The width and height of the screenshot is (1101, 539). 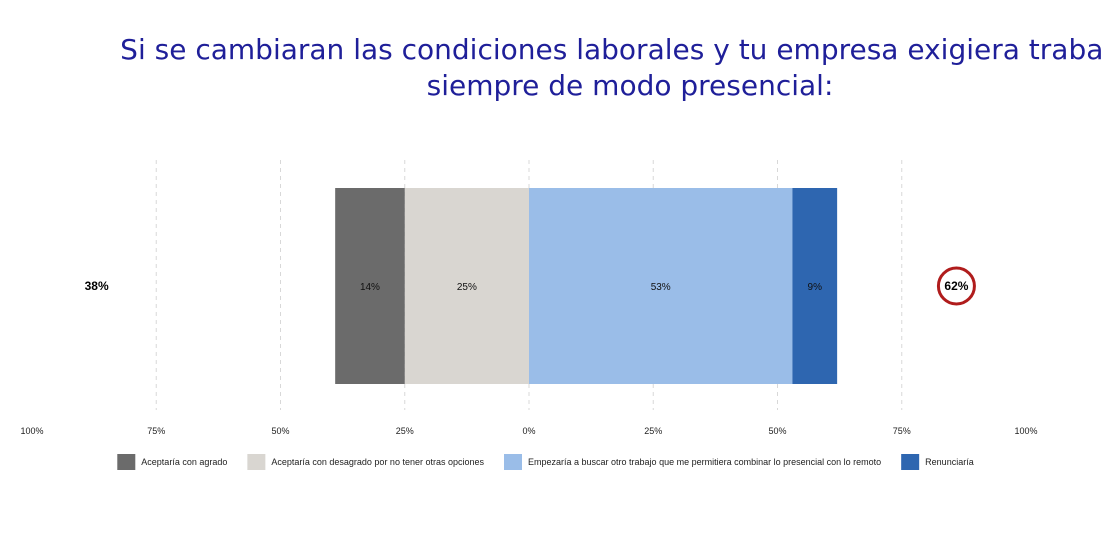 I want to click on bar-value-label: 9%, so click(x=815, y=287).